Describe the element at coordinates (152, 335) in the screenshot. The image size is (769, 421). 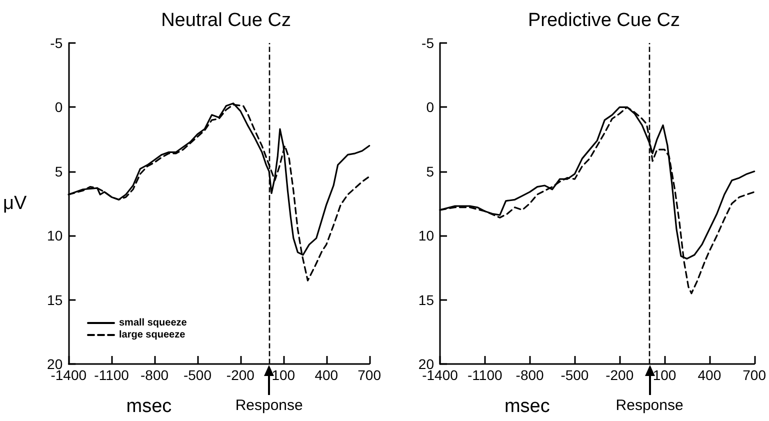
I see `legend-label: large squeeze` at that location.